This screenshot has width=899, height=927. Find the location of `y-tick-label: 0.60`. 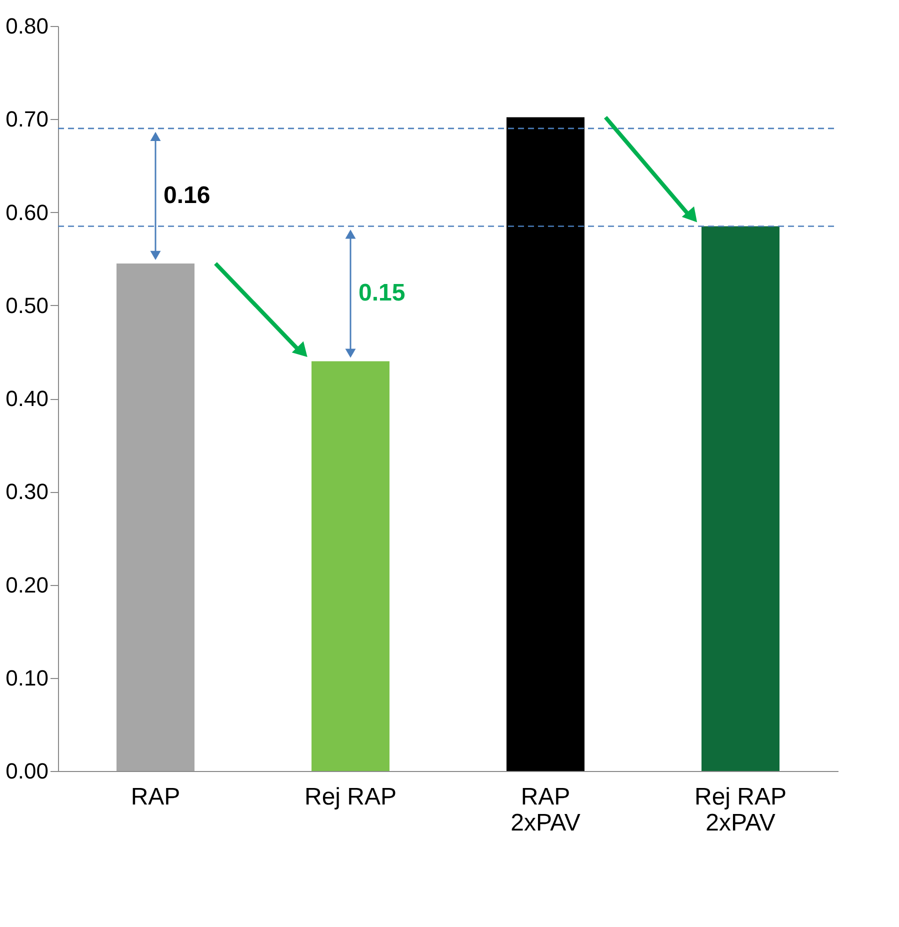

y-tick-label: 0.60 is located at coordinates (27, 212).